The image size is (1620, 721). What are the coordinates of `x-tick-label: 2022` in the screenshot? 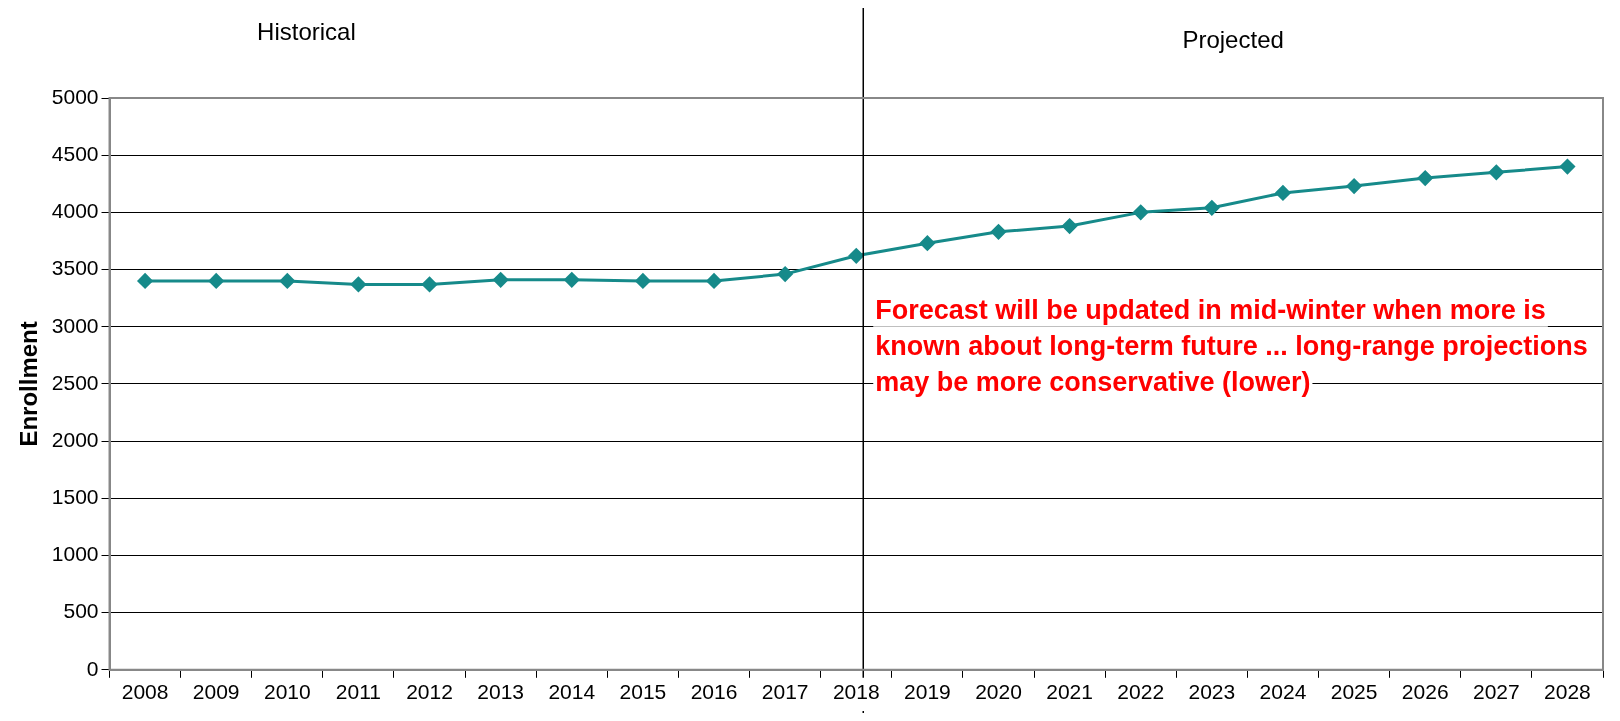 It's located at (1141, 692).